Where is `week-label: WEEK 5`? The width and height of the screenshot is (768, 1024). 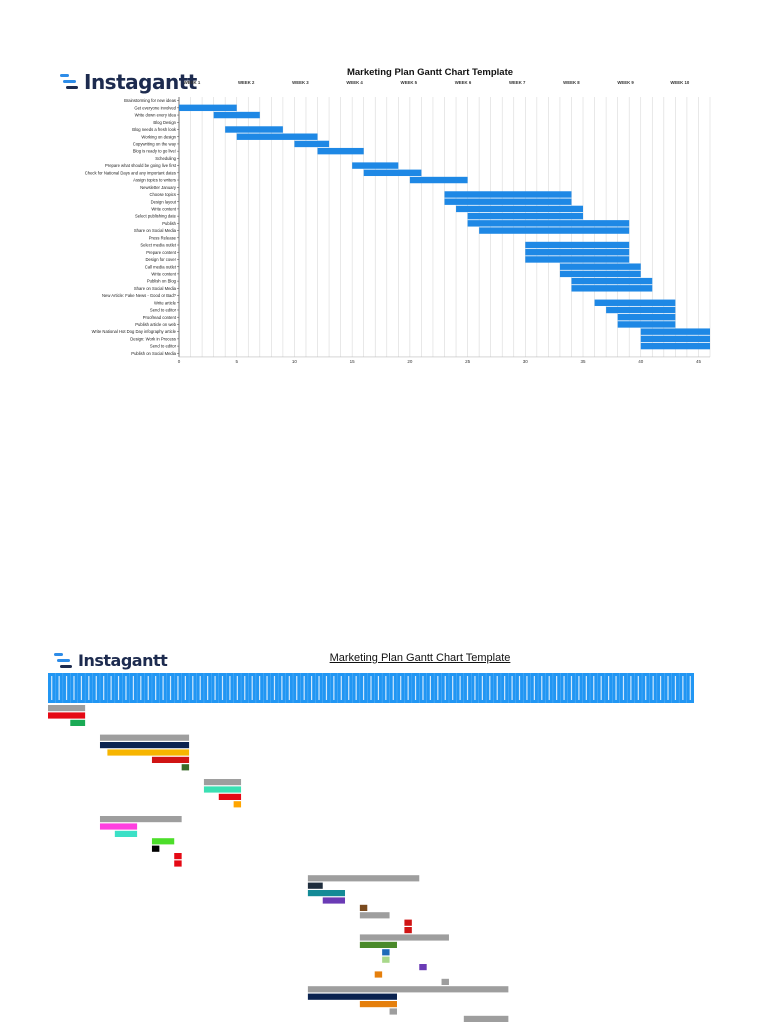
week-label: WEEK 5 is located at coordinates (409, 82).